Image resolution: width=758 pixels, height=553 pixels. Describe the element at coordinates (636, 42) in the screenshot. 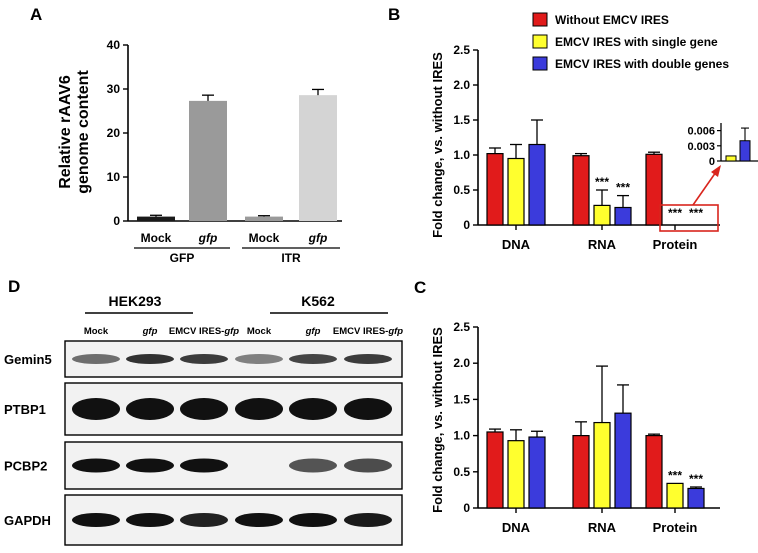

I see `legend-label-1: EMCV IRES with single gene` at that location.